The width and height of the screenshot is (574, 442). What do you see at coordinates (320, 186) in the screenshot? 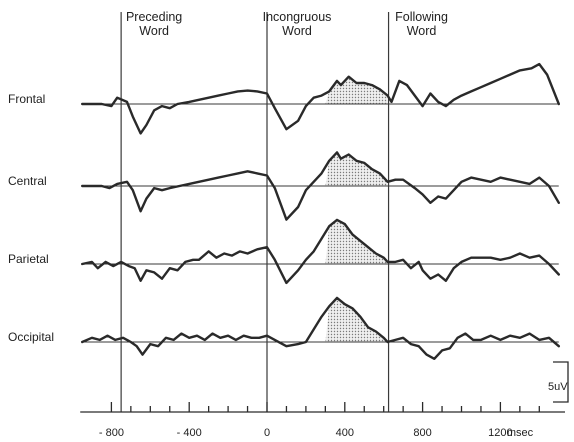
I see `series-line-central` at bounding box center [320, 186].